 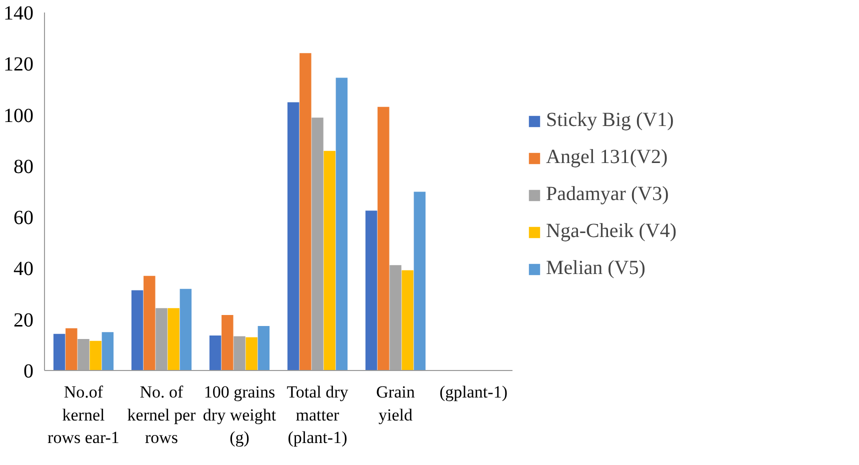 What do you see at coordinates (611, 231) in the screenshot?
I see `legend-label: Nga-Cheik (V4)` at bounding box center [611, 231].